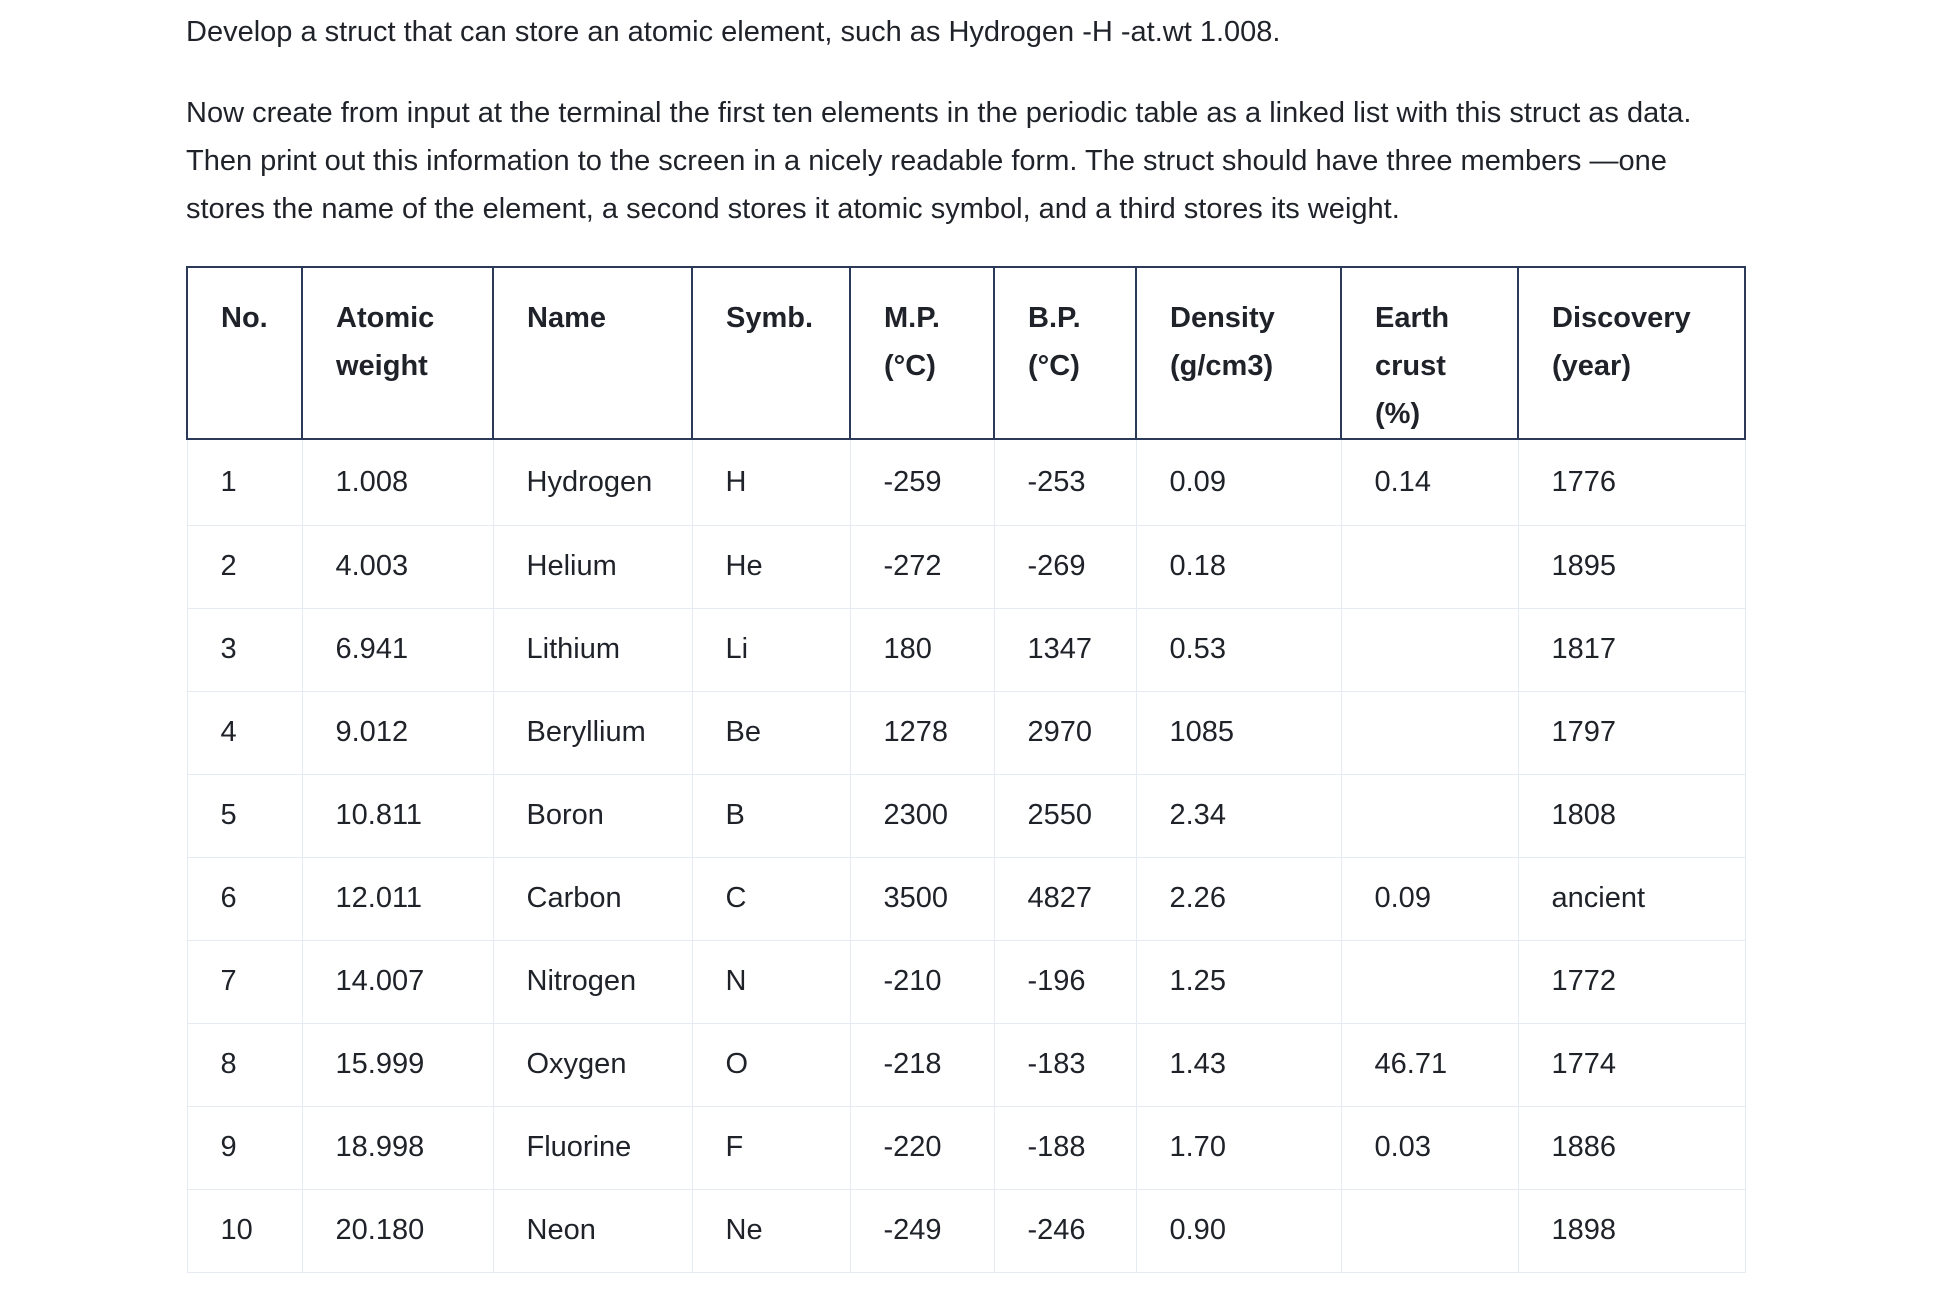 The width and height of the screenshot is (1941, 1310). Describe the element at coordinates (592, 1064) in the screenshot. I see `cell-name: Oxygen` at that location.